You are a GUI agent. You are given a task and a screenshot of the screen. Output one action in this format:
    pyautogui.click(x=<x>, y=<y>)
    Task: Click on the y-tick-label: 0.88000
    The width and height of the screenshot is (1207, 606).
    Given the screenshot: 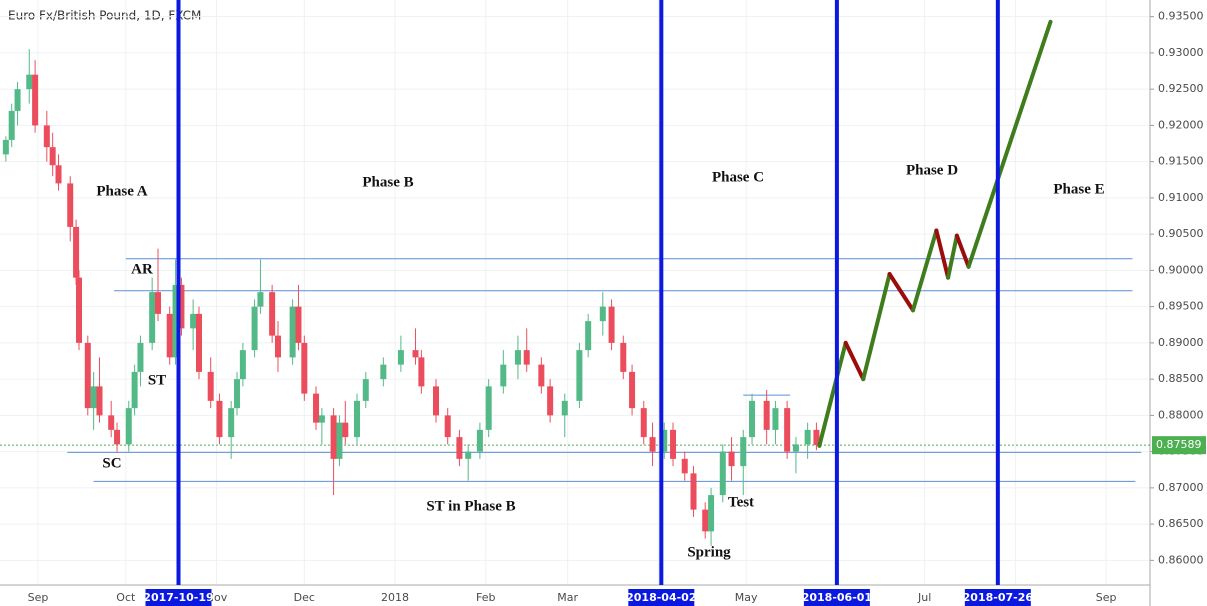 What is the action you would take?
    pyautogui.click(x=1181, y=414)
    